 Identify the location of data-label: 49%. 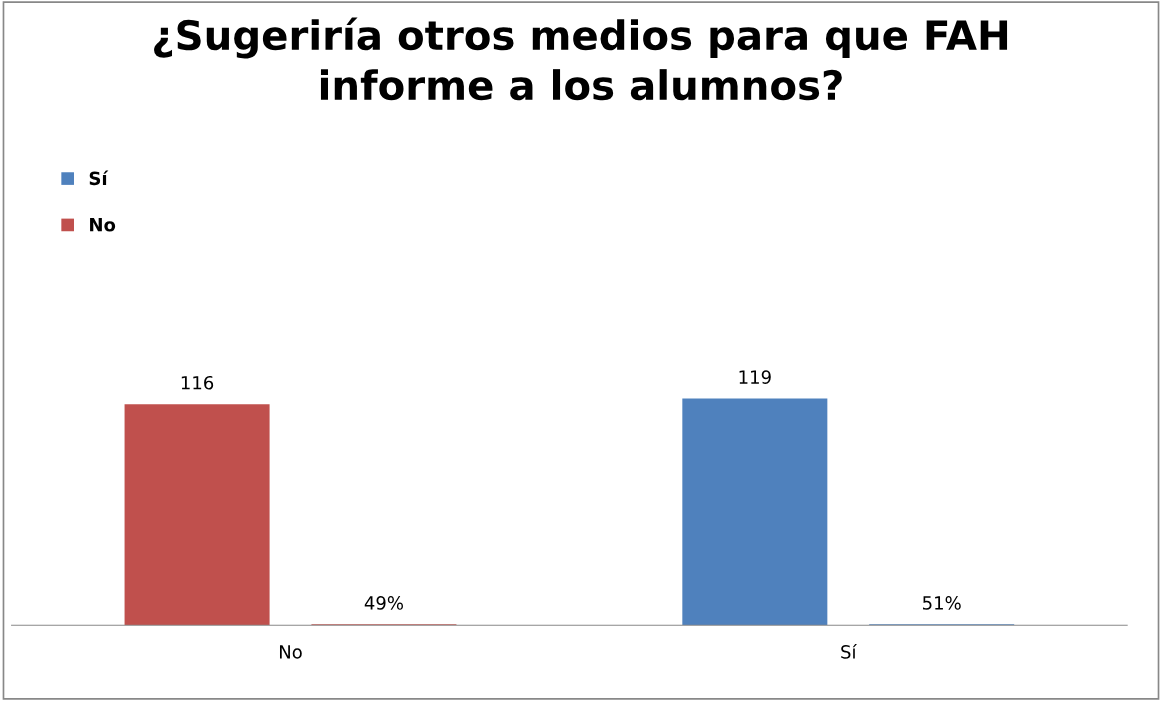
(383, 603).